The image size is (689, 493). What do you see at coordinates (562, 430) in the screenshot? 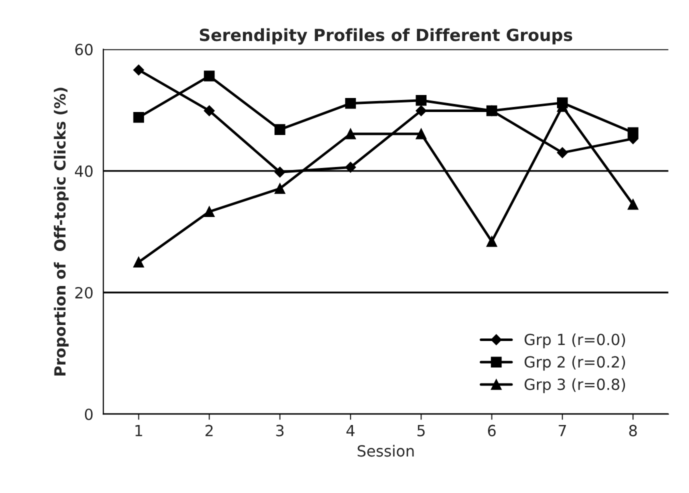
I see `x-tick-label: 7` at bounding box center [562, 430].